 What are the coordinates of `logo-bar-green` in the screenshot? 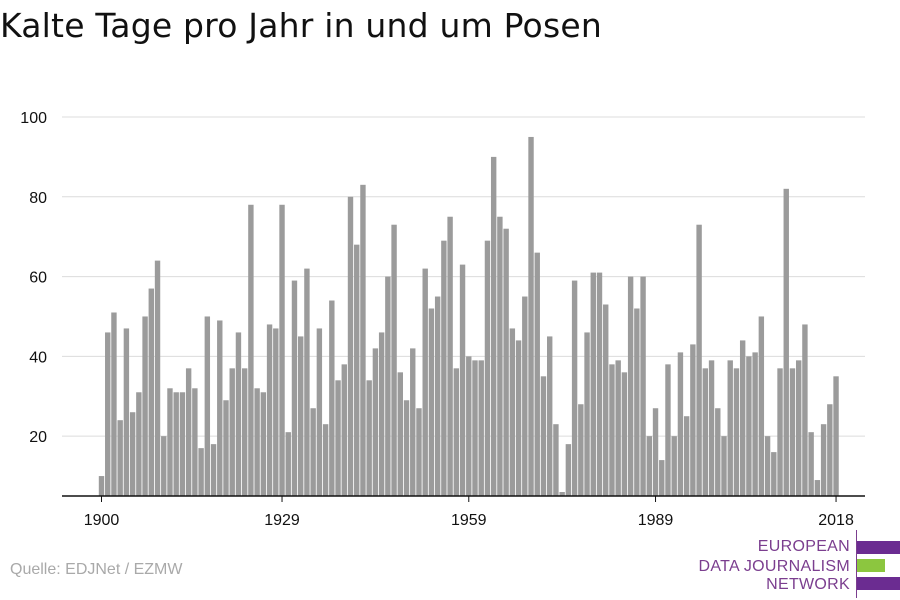 It's located at (871, 565).